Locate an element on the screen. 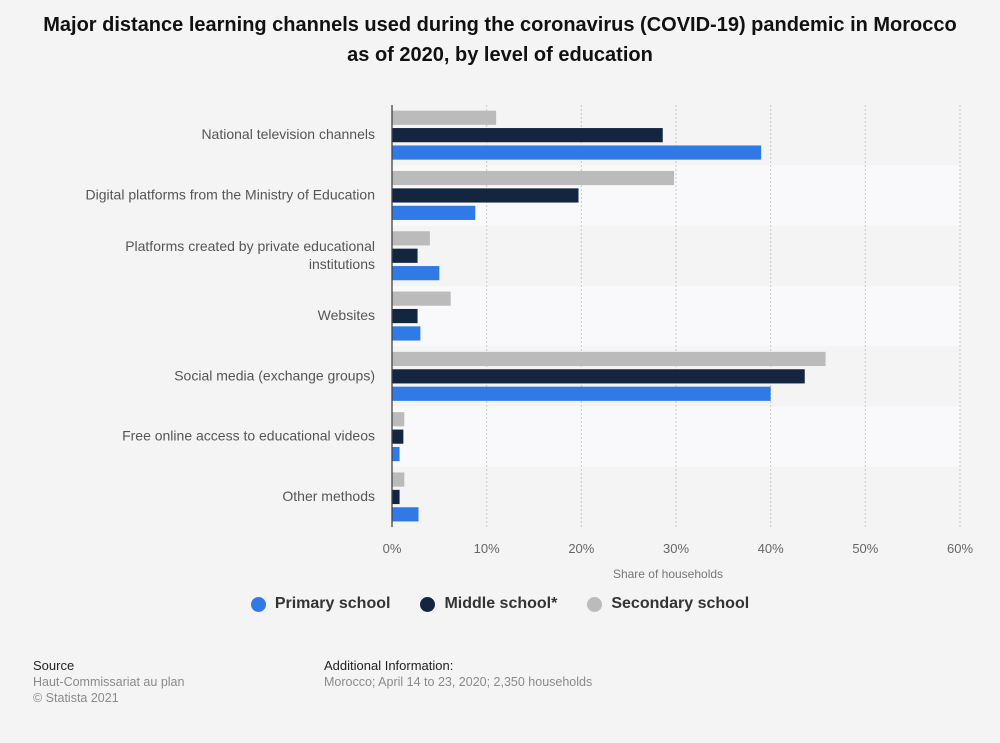  x-axis-label: Share of households is located at coordinates (668, 574).